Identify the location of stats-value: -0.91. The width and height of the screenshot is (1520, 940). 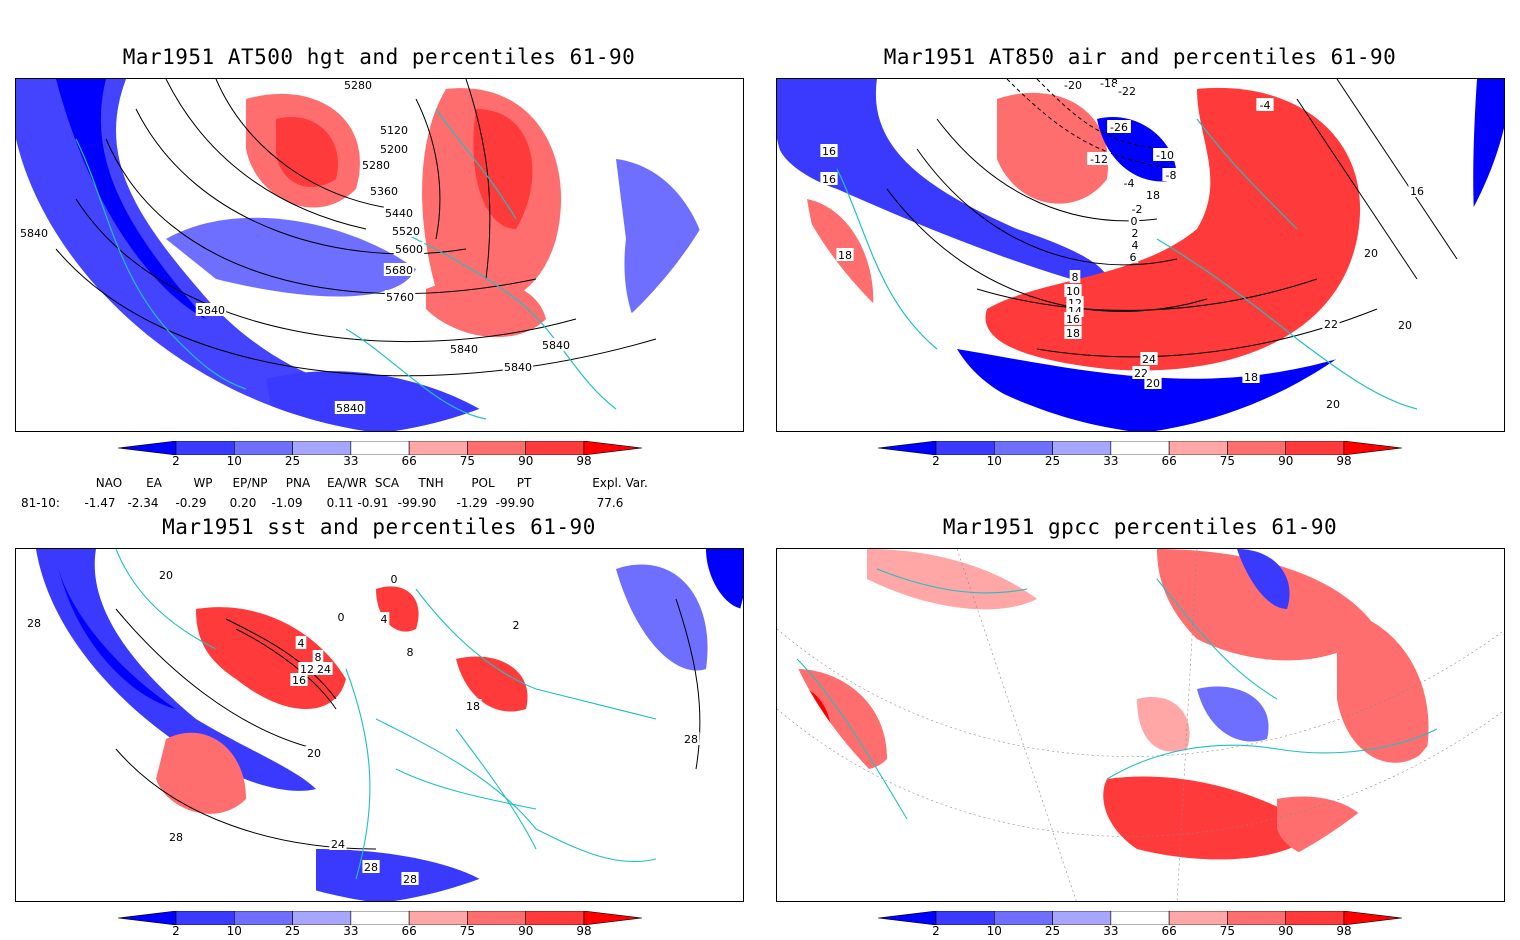
(373, 503).